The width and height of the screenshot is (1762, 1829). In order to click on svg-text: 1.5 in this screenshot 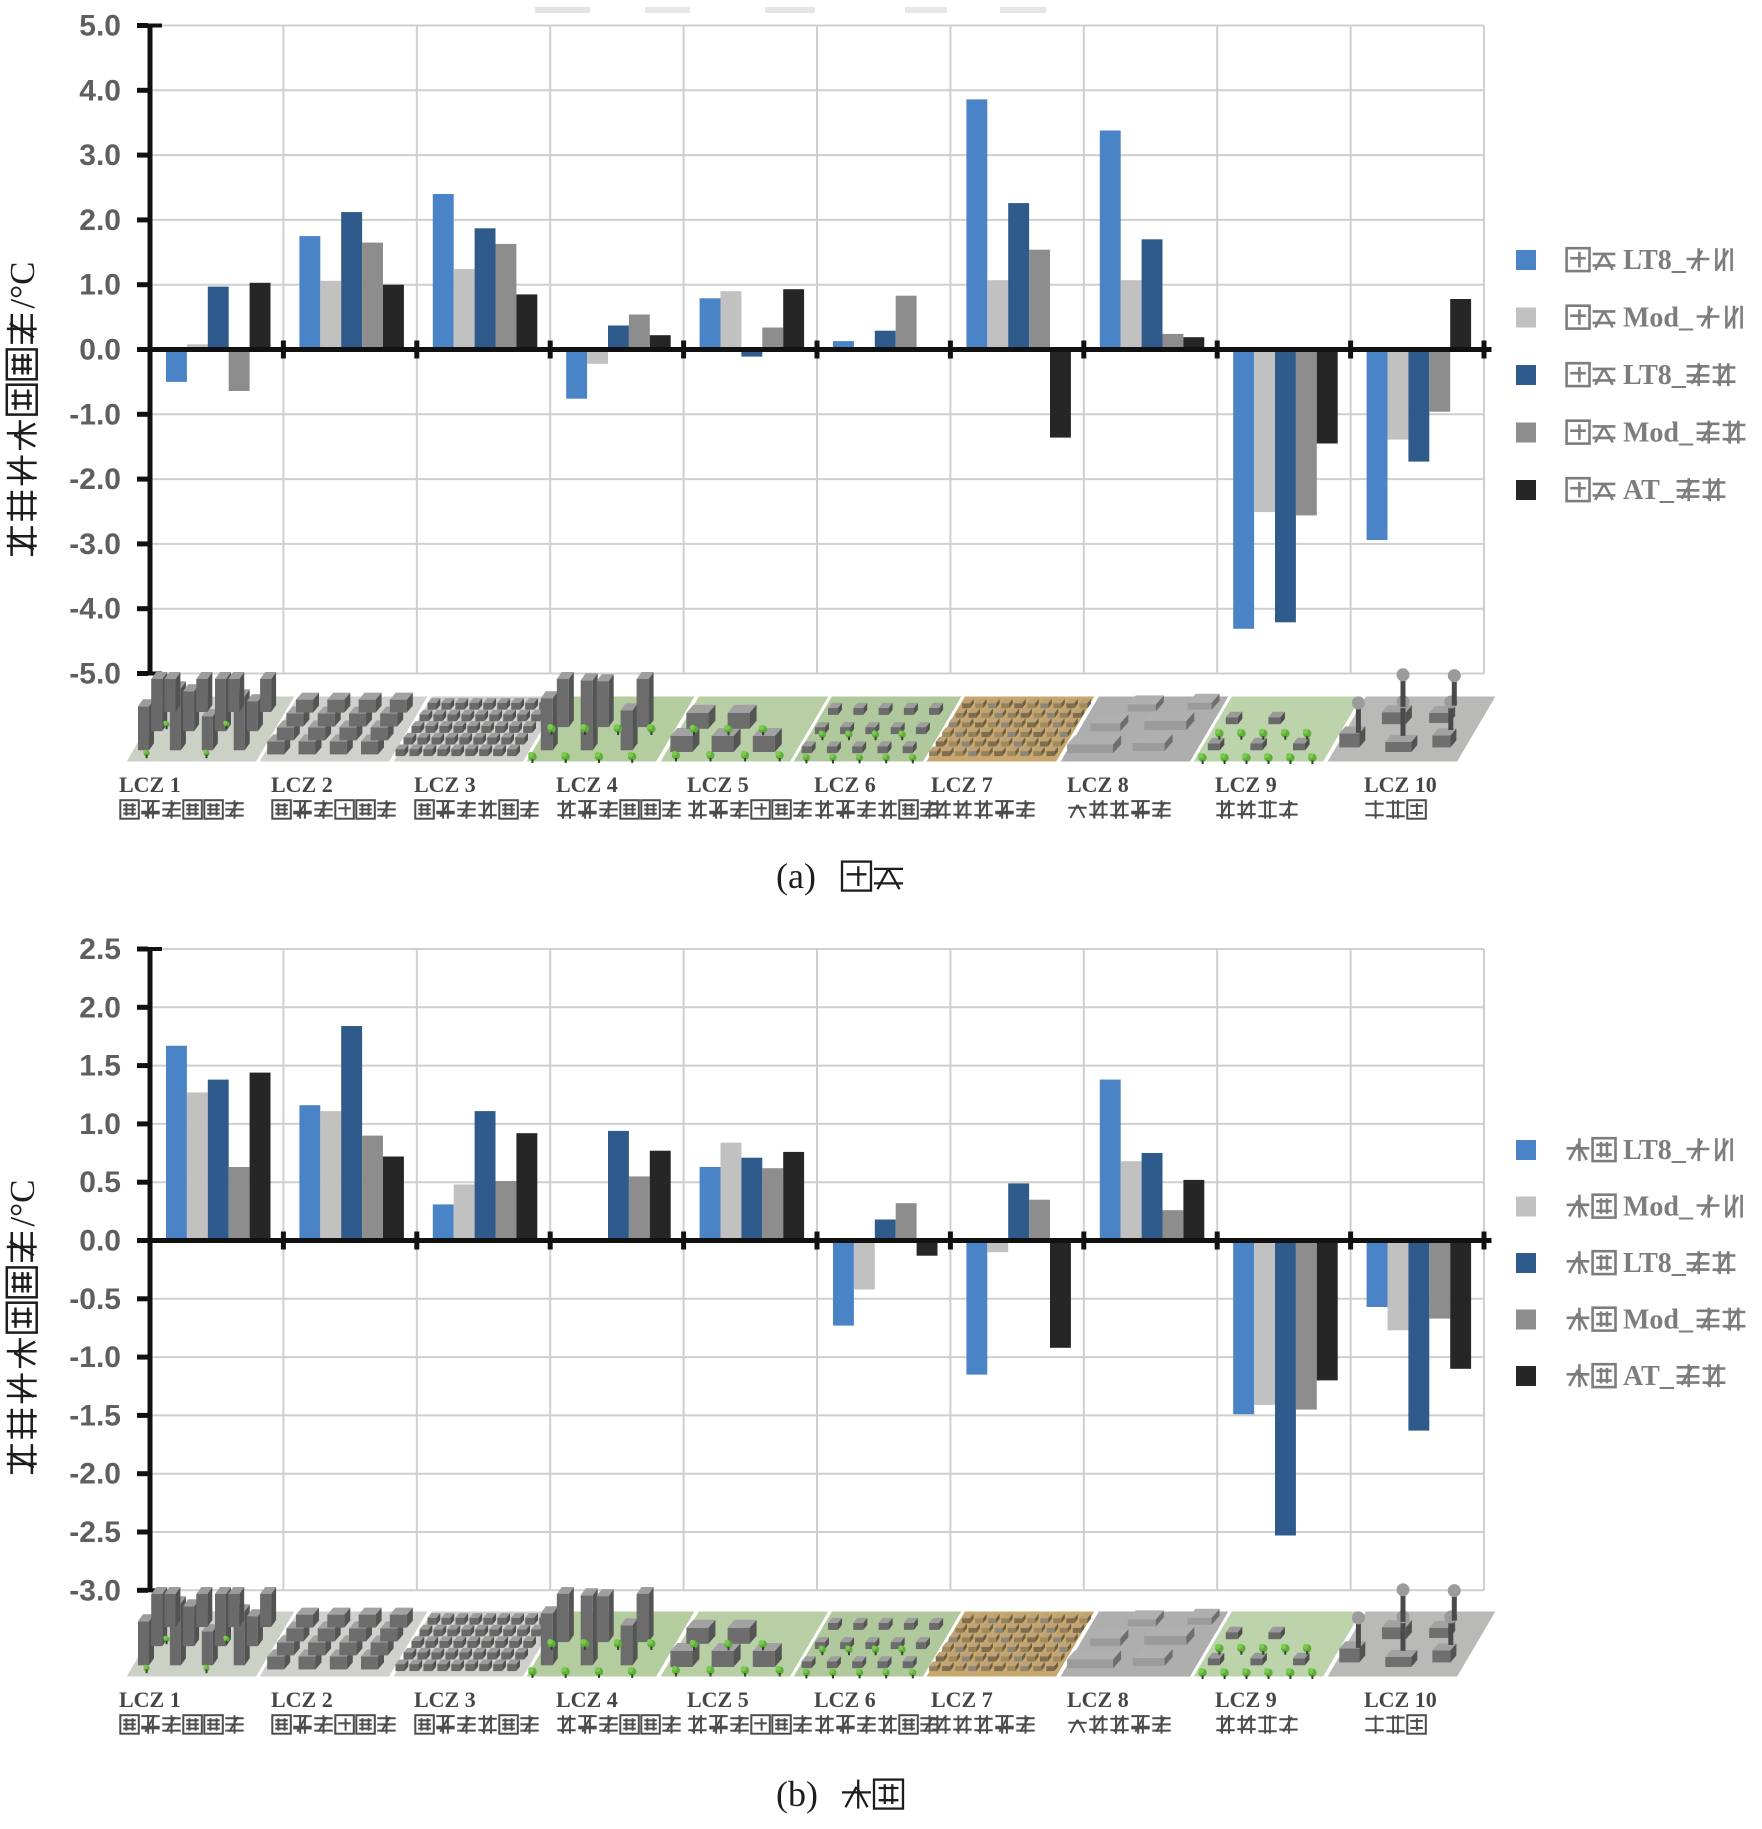, I will do `click(100, 1066)`.